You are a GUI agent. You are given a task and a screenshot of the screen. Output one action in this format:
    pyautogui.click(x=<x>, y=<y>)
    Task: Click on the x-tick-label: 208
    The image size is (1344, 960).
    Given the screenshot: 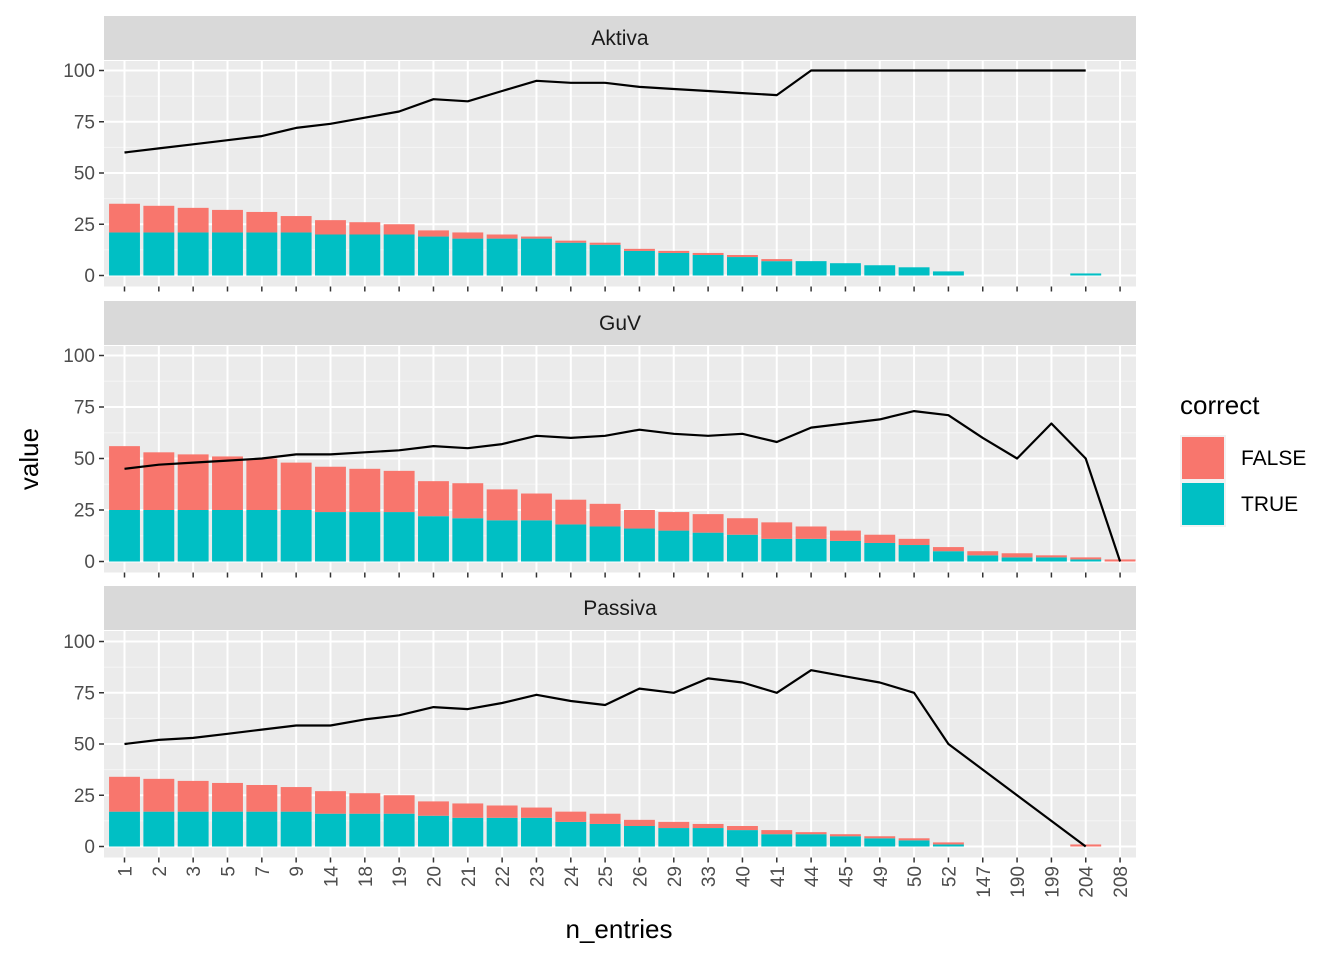 What is the action you would take?
    pyautogui.click(x=1121, y=882)
    